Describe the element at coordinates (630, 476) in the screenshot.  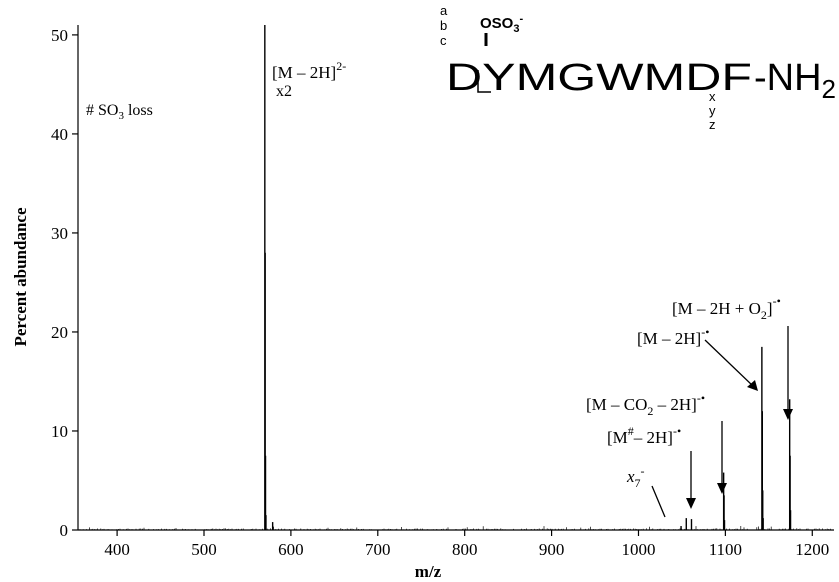
I see `label-x7-main: x` at that location.